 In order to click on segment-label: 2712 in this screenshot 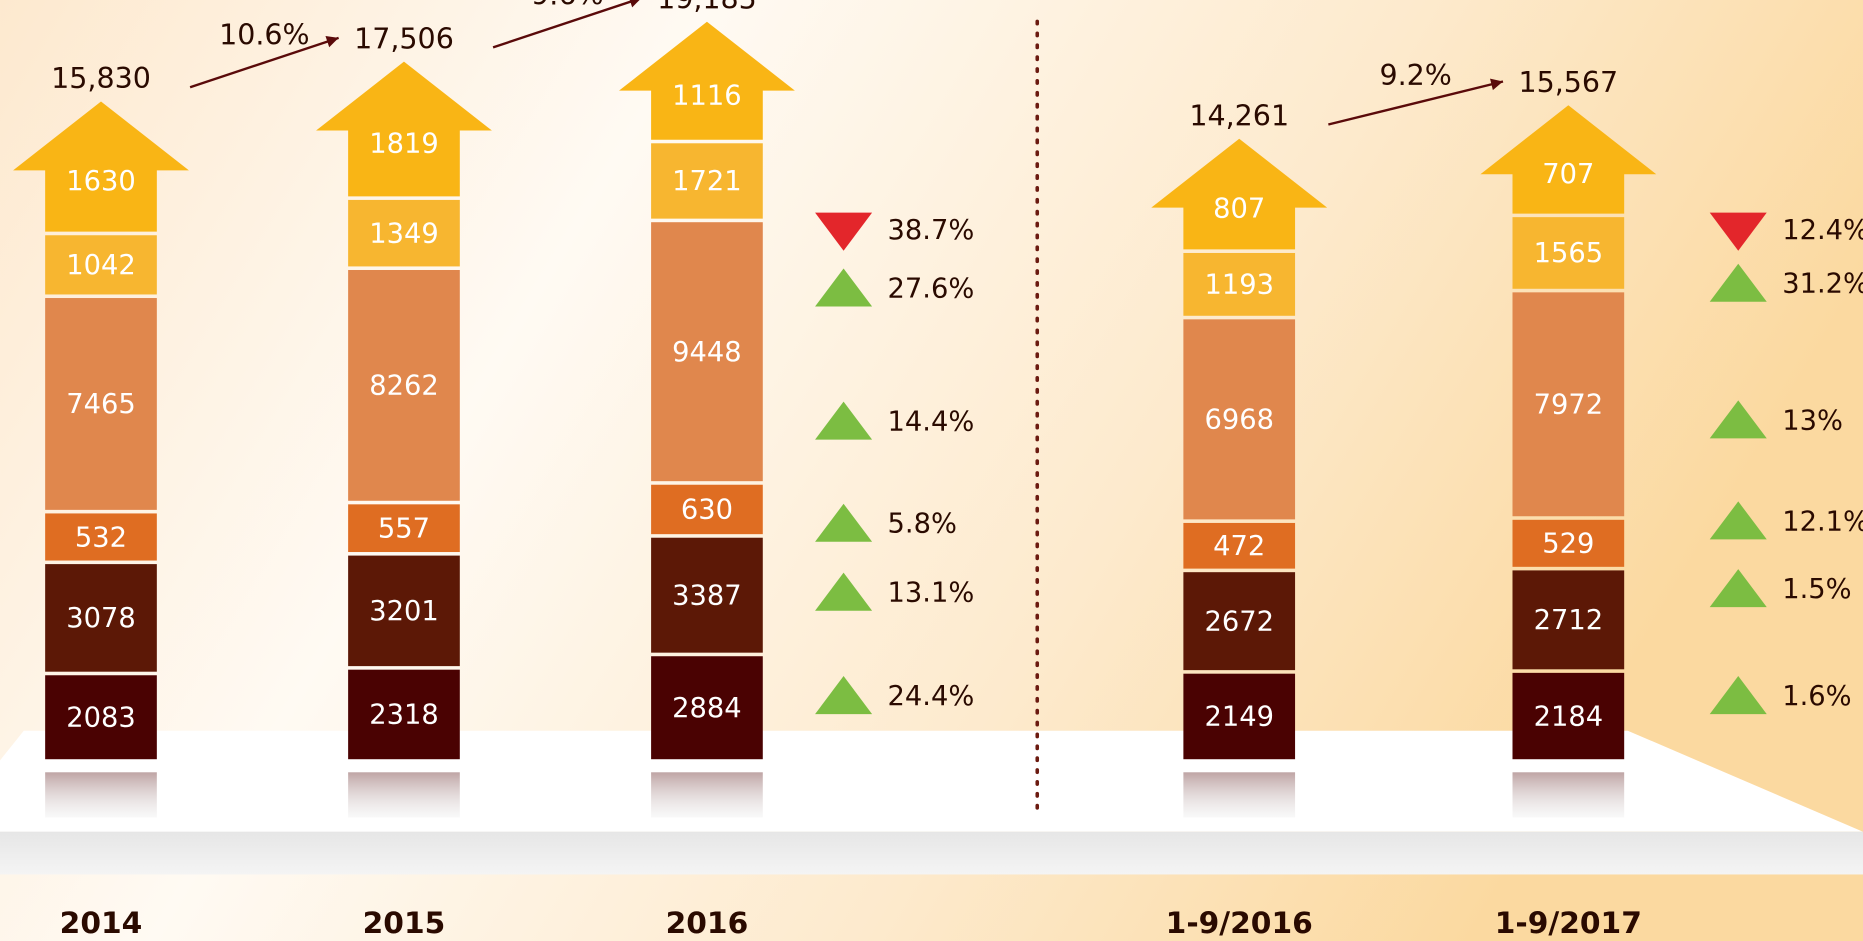, I will do `click(1569, 620)`.